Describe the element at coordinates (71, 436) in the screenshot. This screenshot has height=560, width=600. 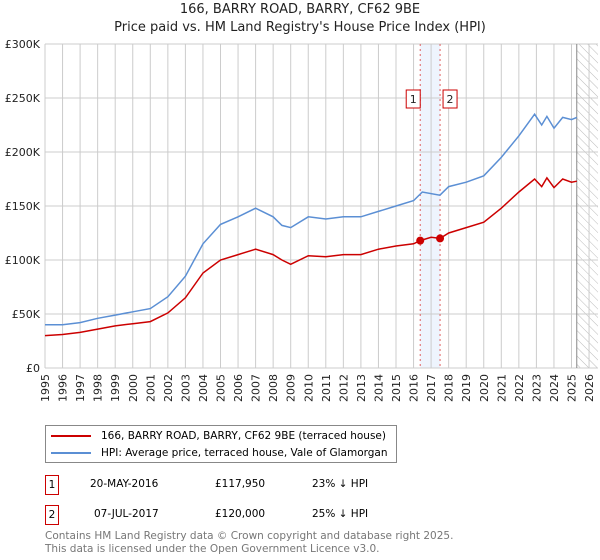
I see `legend-line-property` at that location.